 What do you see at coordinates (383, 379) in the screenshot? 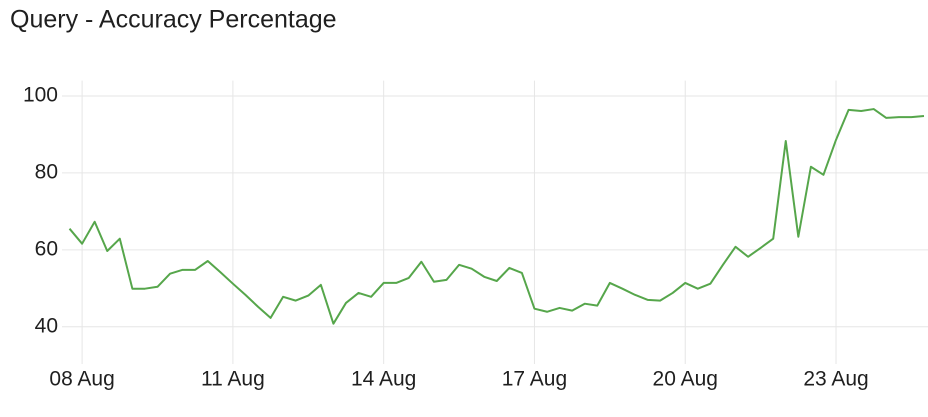
I see `x-tick-label: 14 Aug` at bounding box center [383, 379].